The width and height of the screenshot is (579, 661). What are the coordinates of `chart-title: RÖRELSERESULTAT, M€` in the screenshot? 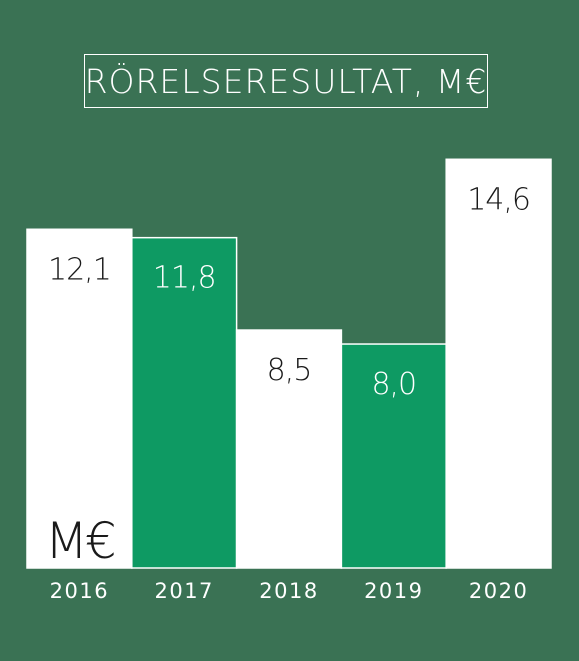 It's located at (286, 81).